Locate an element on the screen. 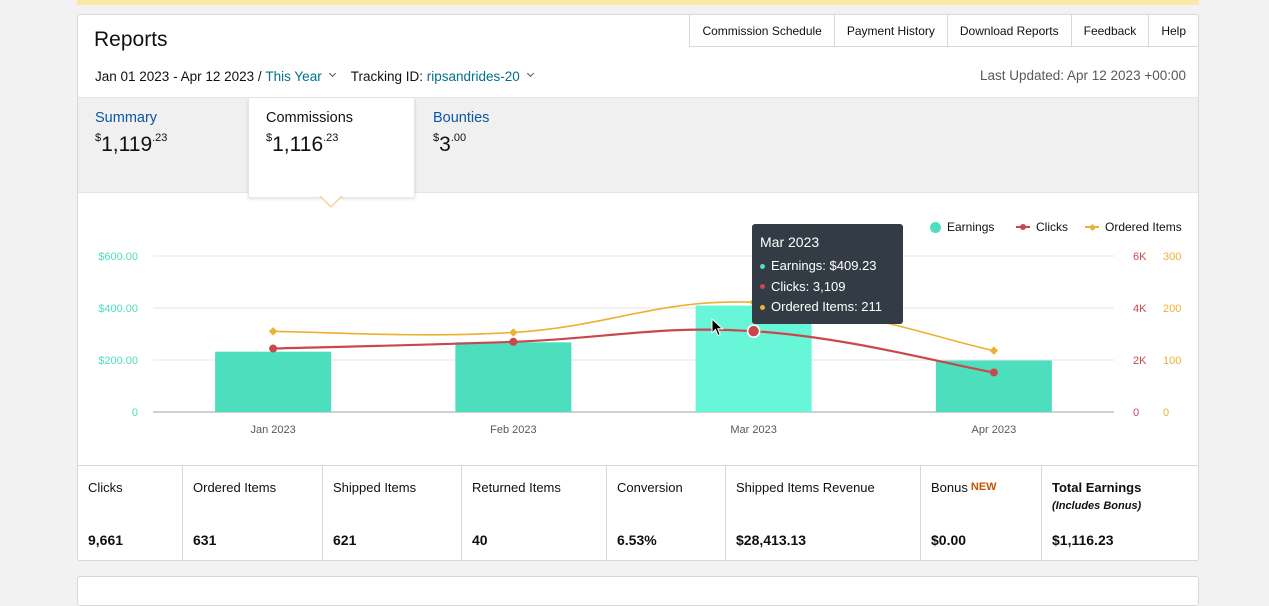 This screenshot has width=1269, height=606. download-reports-tab: Download Reports is located at coordinates (1009, 31).